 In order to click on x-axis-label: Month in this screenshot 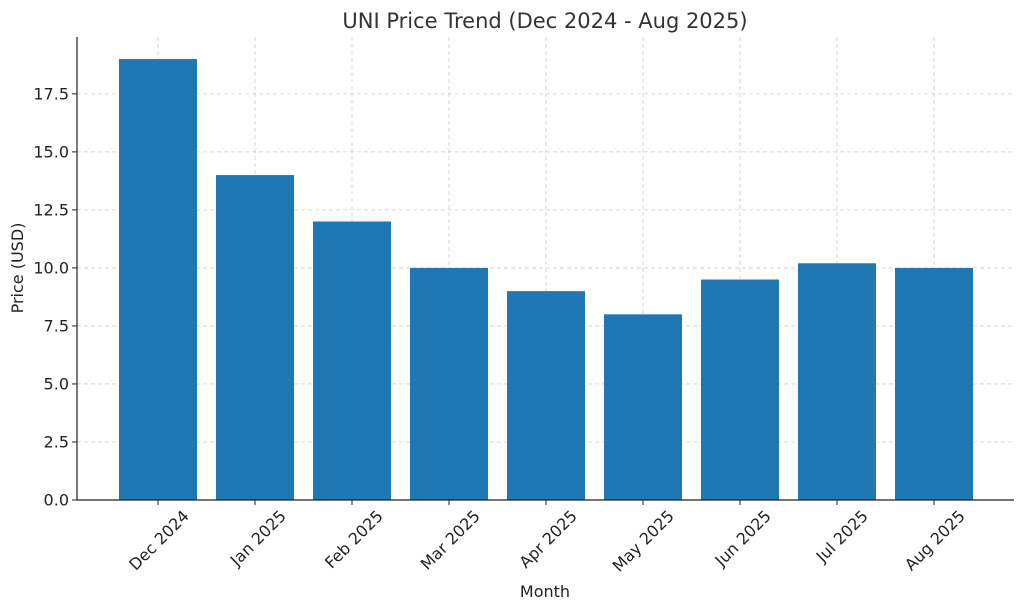, I will do `click(545, 591)`.